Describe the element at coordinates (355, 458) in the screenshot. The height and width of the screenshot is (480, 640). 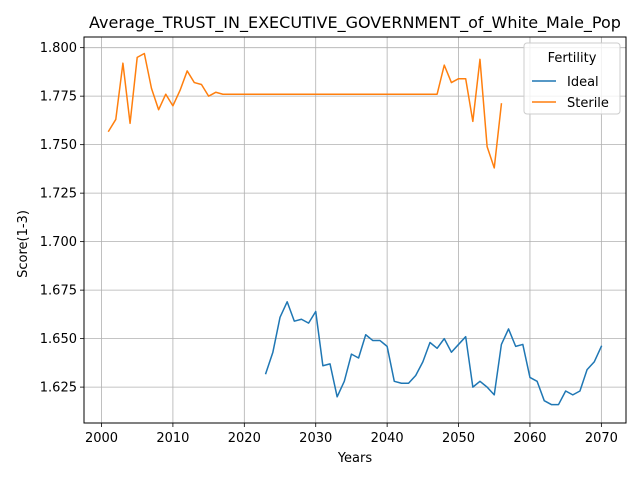
I see `x-axis-label: Years` at that location.